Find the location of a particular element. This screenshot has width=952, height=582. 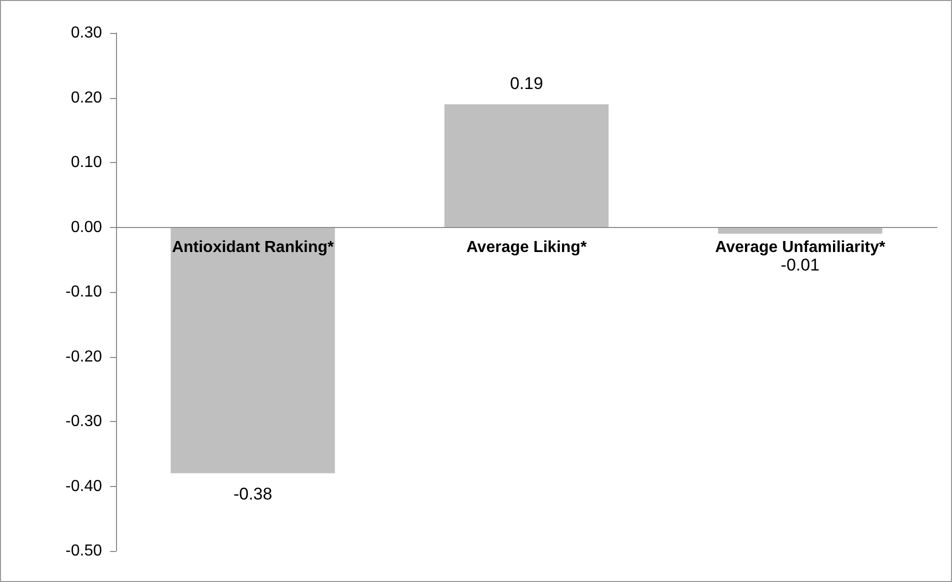

x-tick-label: Average Liking* is located at coordinates (527, 247).